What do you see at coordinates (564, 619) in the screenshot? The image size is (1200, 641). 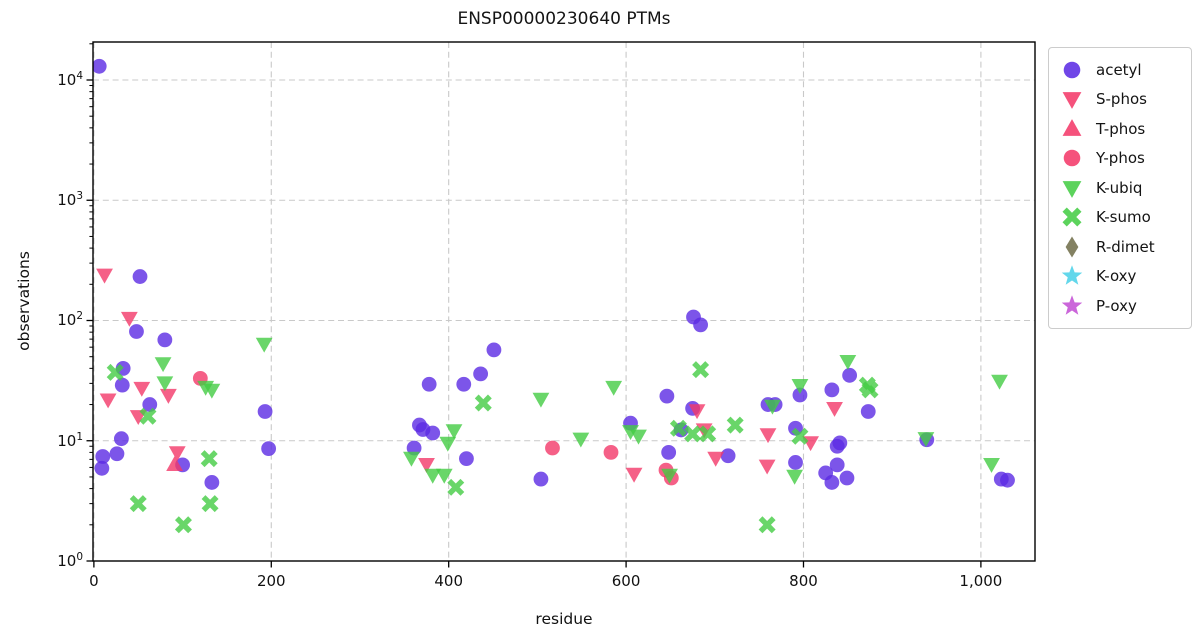 I see `x-axis-label: residue` at bounding box center [564, 619].